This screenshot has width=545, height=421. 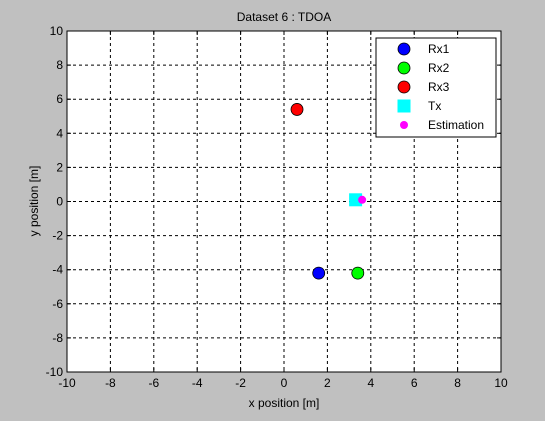 I want to click on legend-label-rx3: Rx3, so click(x=439, y=87).